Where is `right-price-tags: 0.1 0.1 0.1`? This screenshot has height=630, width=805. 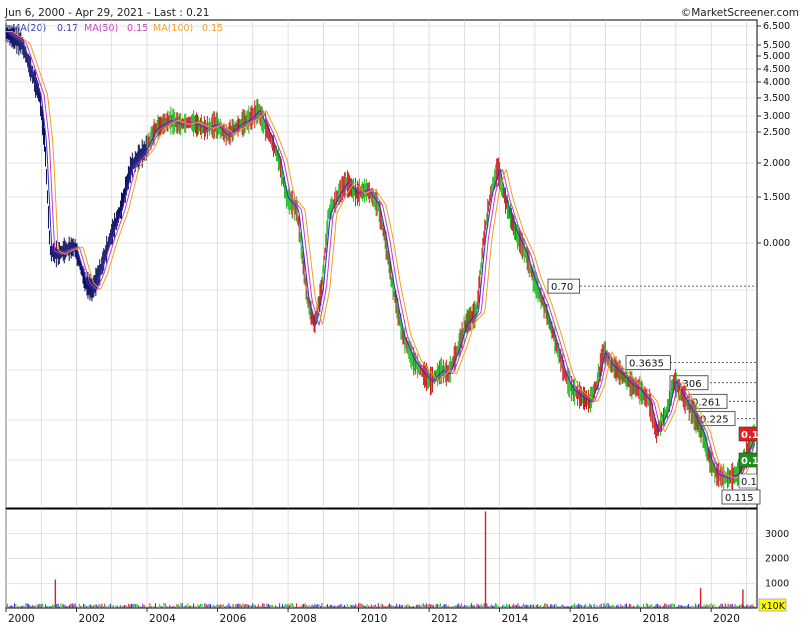
right-price-tags: 0.1 0.1 0.1 is located at coordinates (748, 457).